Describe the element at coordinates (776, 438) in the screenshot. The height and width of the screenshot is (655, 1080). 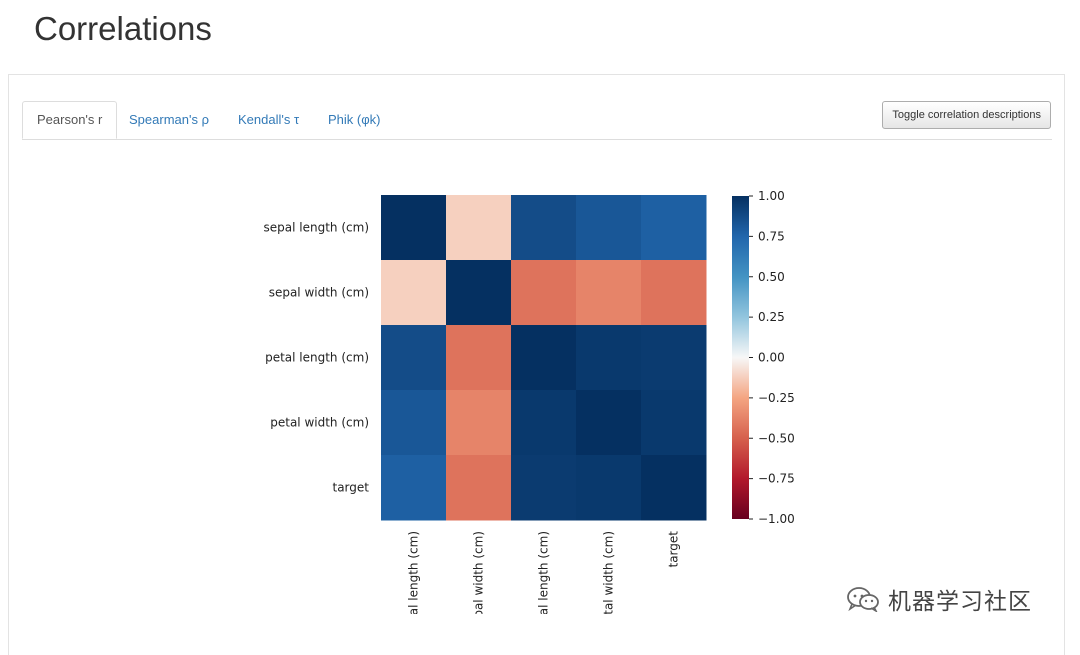
I see `colorbar-tick-label: −0.50` at that location.